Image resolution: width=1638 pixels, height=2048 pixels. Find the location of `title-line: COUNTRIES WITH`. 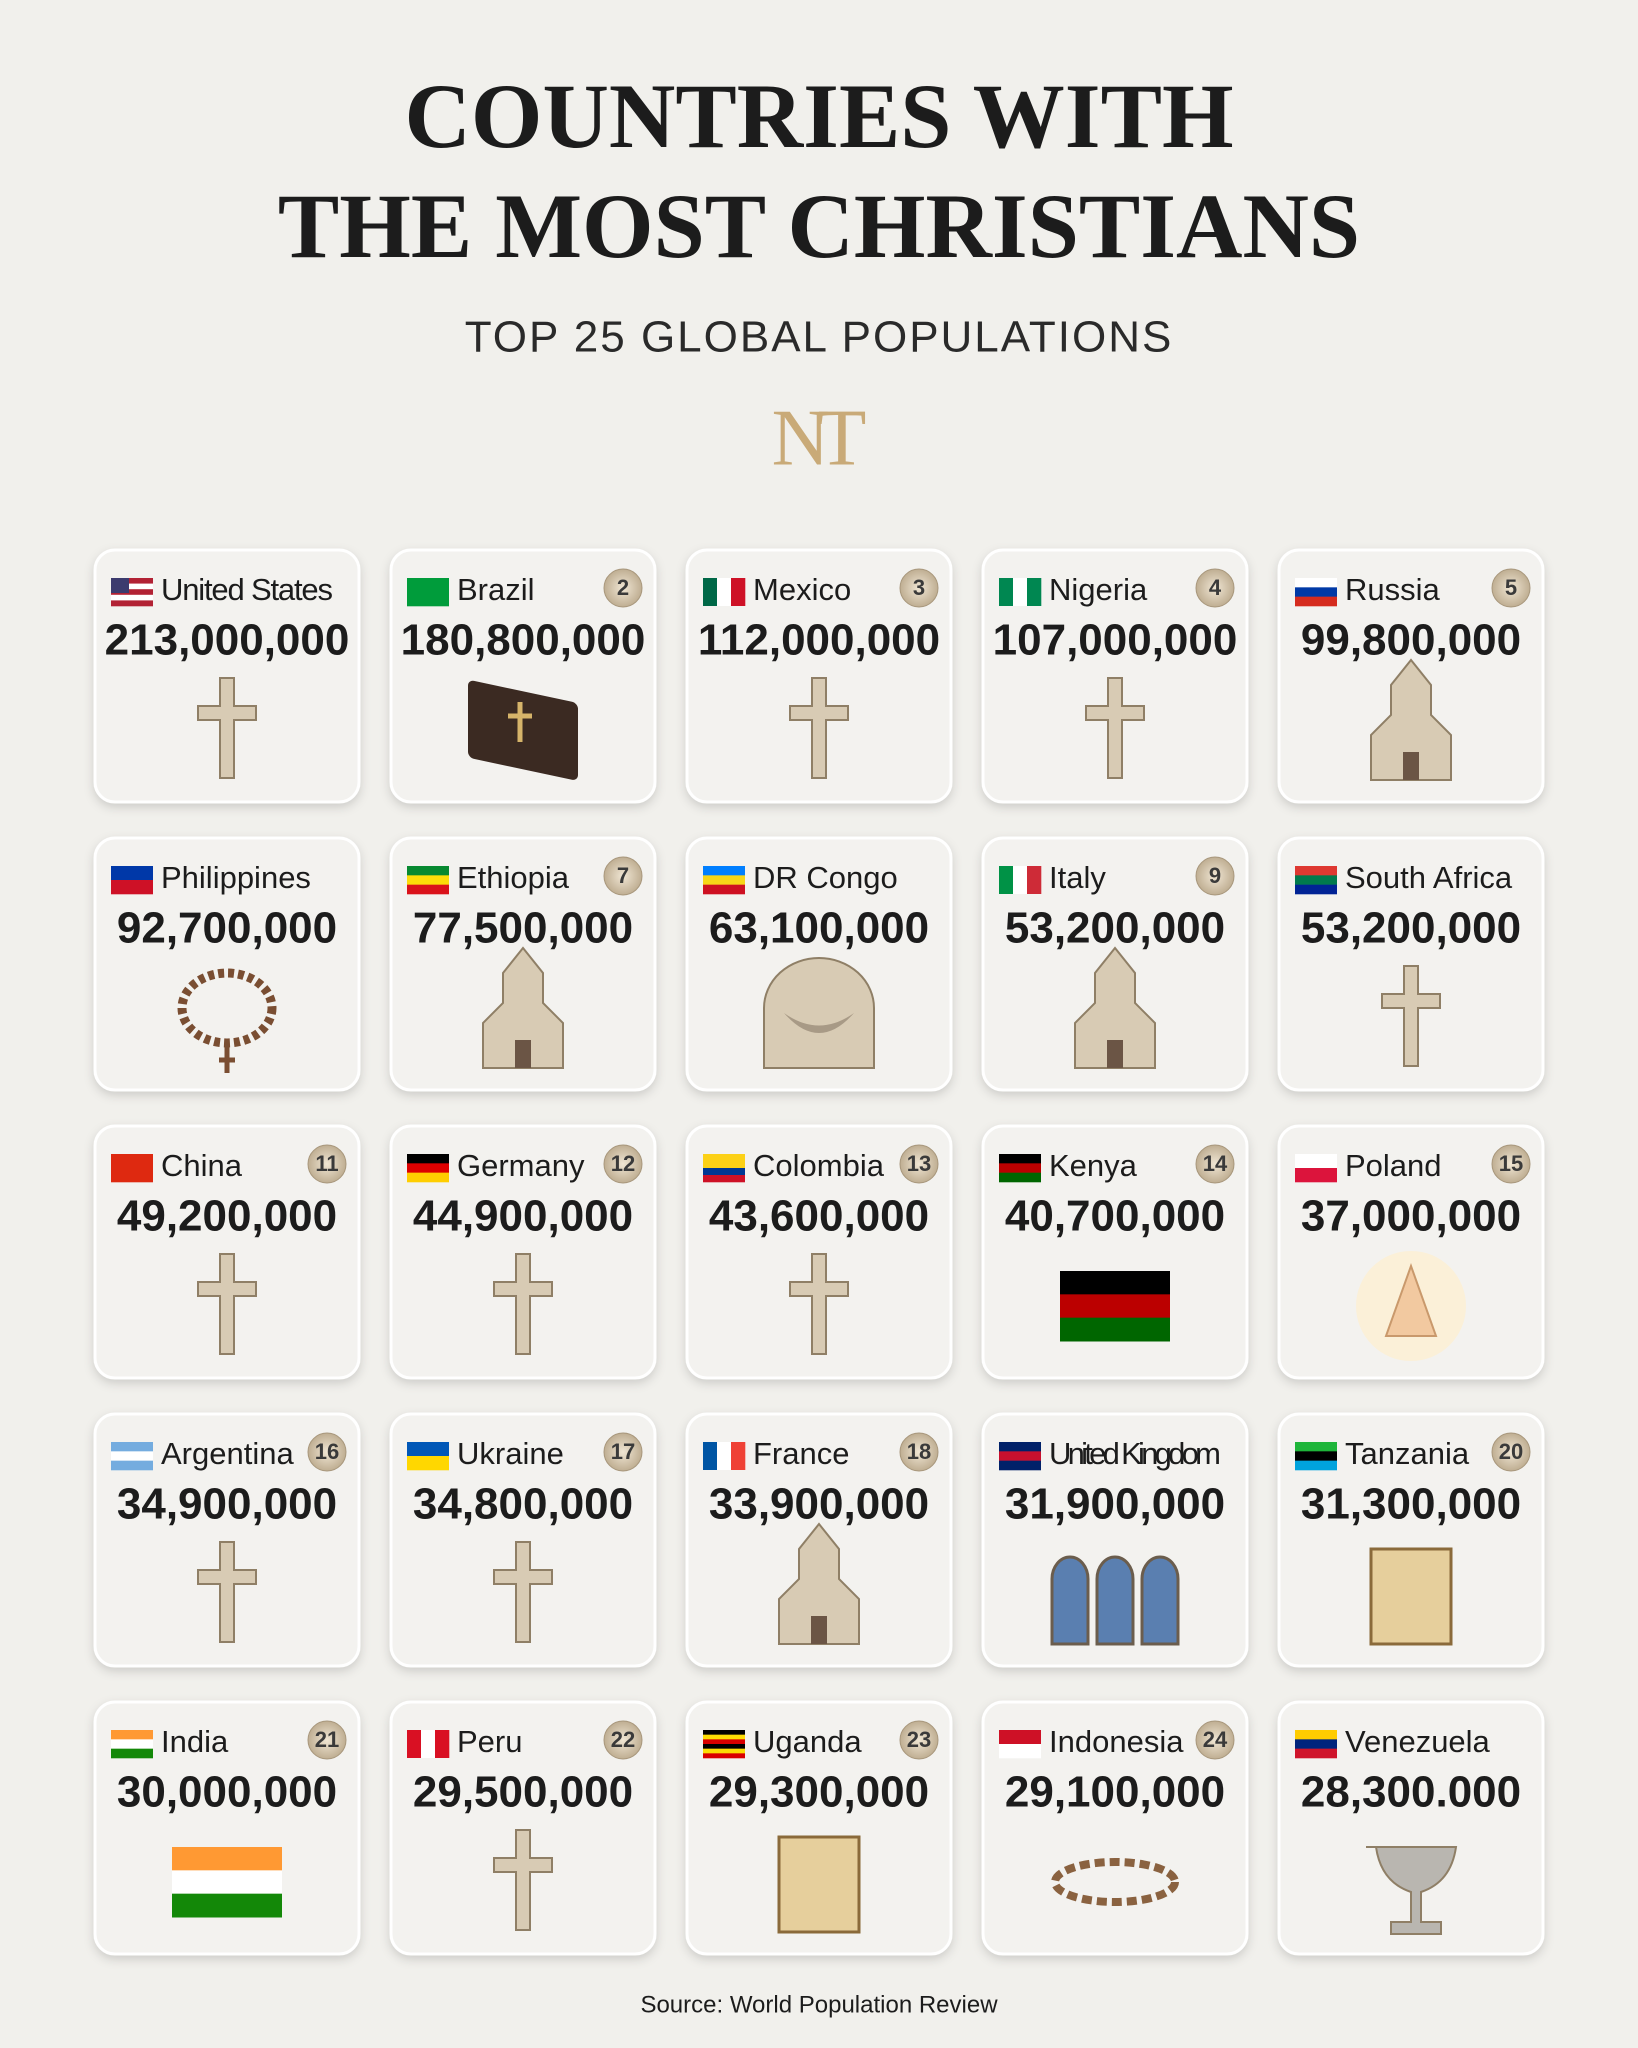

title-line: COUNTRIES WITH is located at coordinates (818, 116).